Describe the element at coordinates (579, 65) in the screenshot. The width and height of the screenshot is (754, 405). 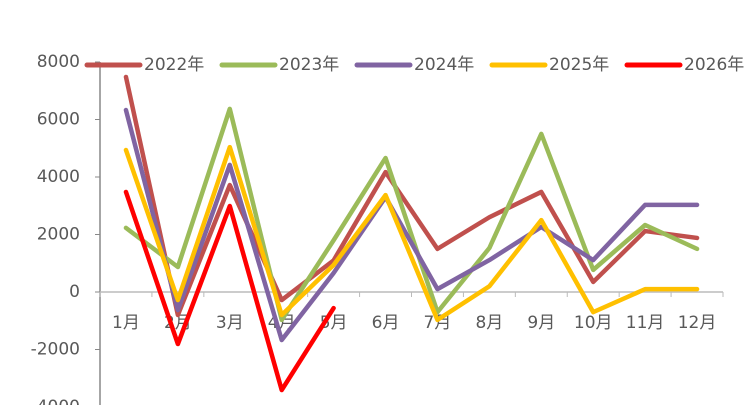
I see `legend-label: 2025年` at that location.